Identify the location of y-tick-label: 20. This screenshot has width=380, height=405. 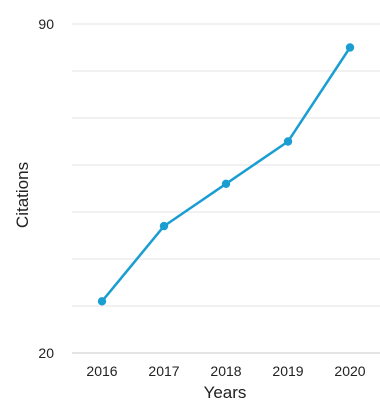
(46, 353).